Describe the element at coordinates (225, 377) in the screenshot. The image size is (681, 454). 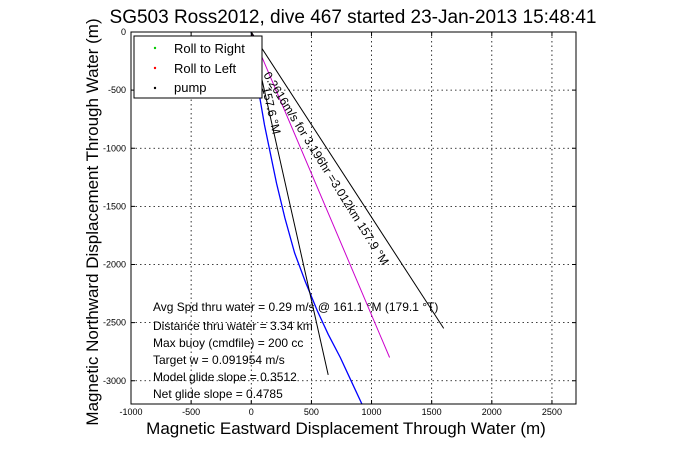
I see `stat-model-glide: Model glide slope = 0.3512` at that location.